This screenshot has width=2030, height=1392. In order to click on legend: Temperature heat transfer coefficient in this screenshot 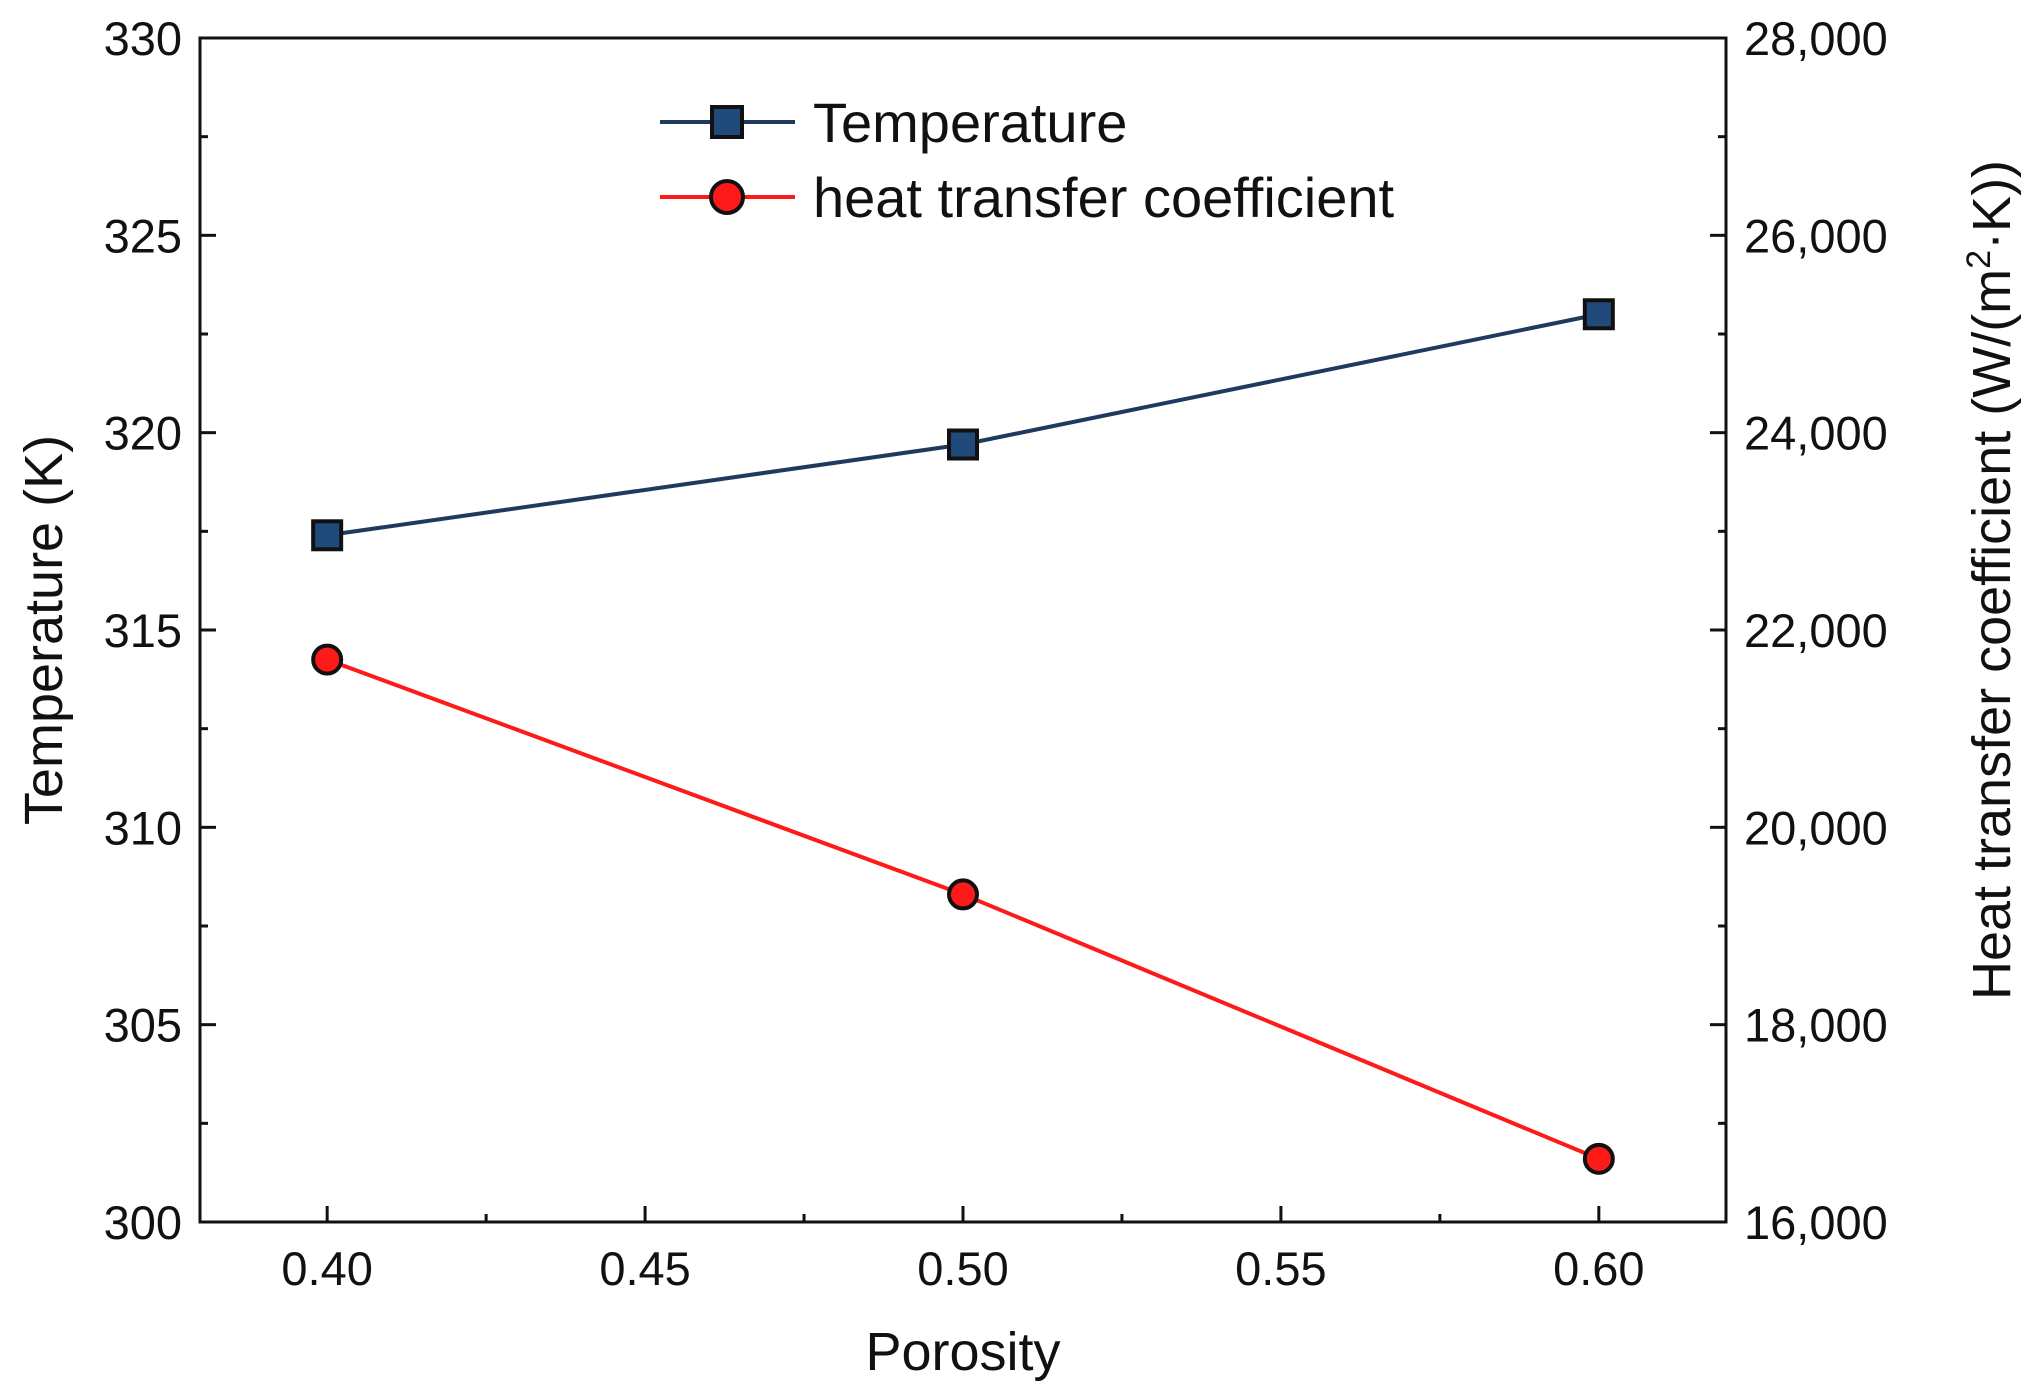, I will do `click(1027, 160)`.